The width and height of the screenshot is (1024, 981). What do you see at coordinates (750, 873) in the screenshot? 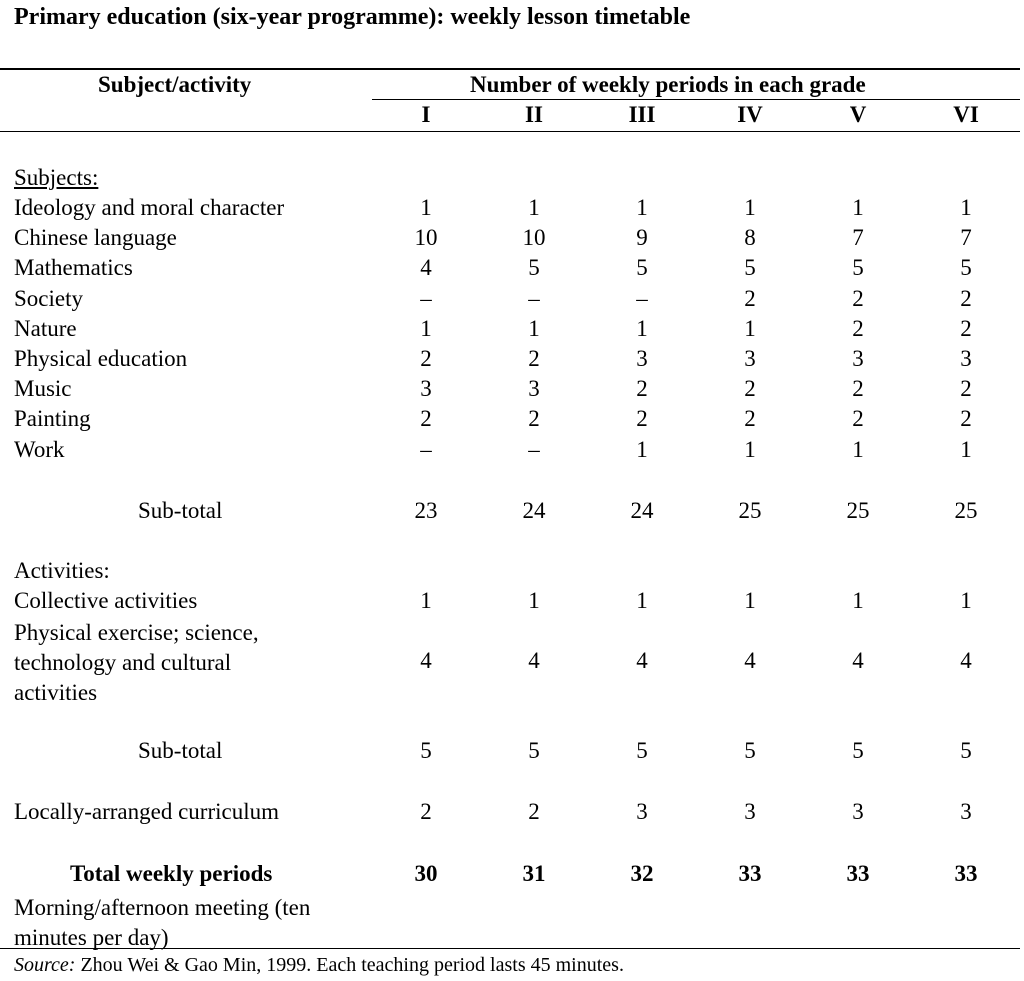
I see `table-cell: 33` at bounding box center [750, 873].